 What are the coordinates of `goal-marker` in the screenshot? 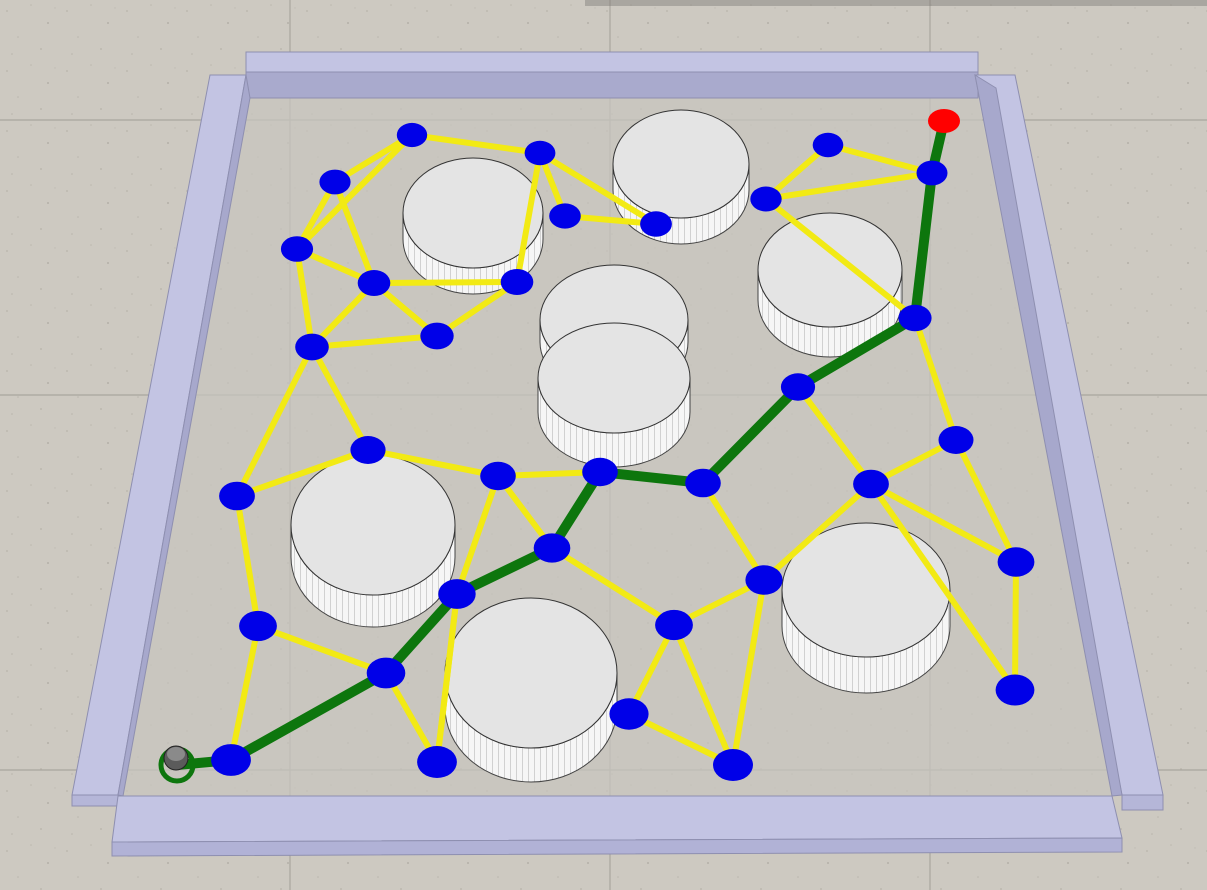 It's located at (944, 121).